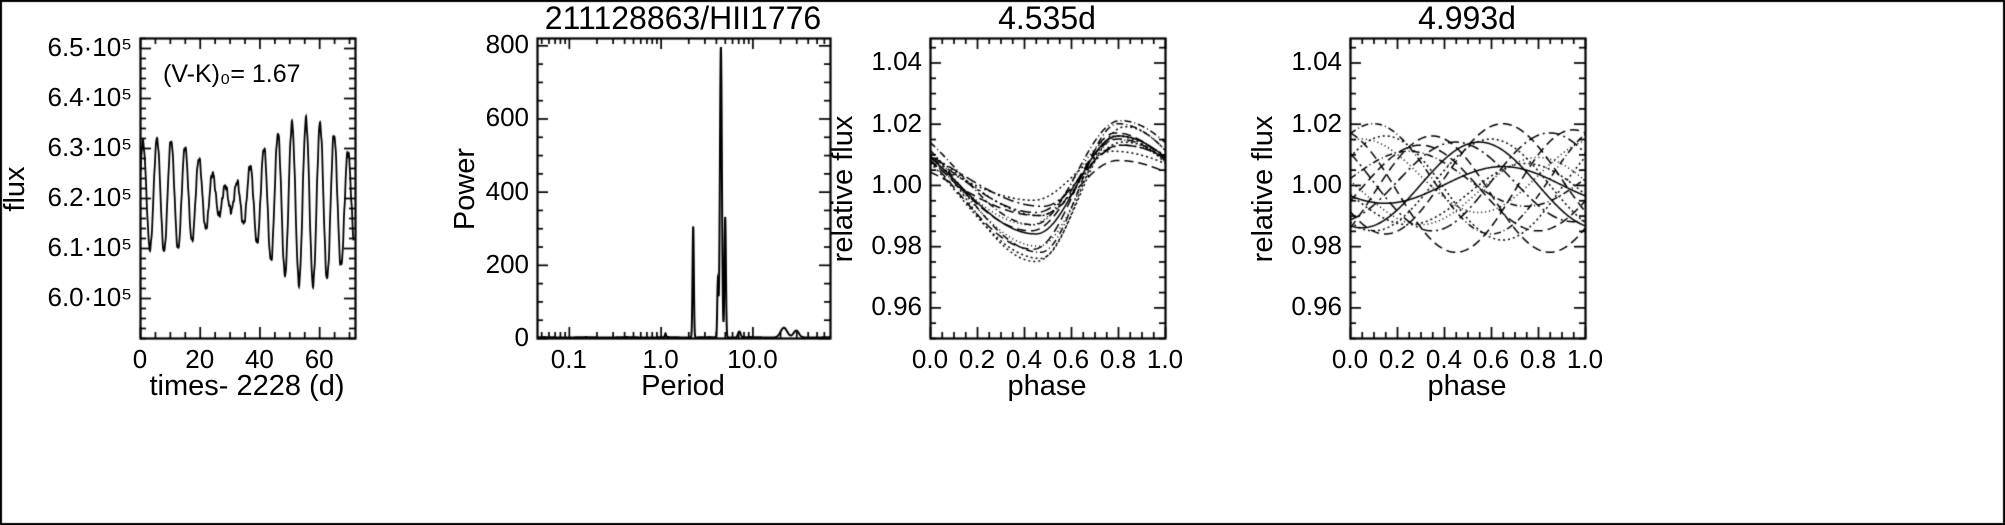  I want to click on panel1-xlabel: times- 2228 (d), so click(247, 386).